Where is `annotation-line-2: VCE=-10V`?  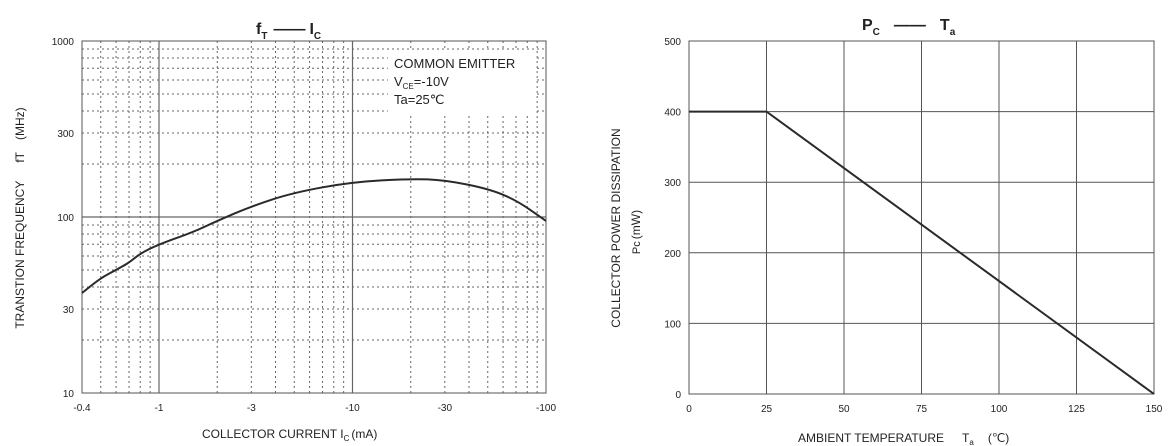
annotation-line-2: VCE=-10V is located at coordinates (421, 82).